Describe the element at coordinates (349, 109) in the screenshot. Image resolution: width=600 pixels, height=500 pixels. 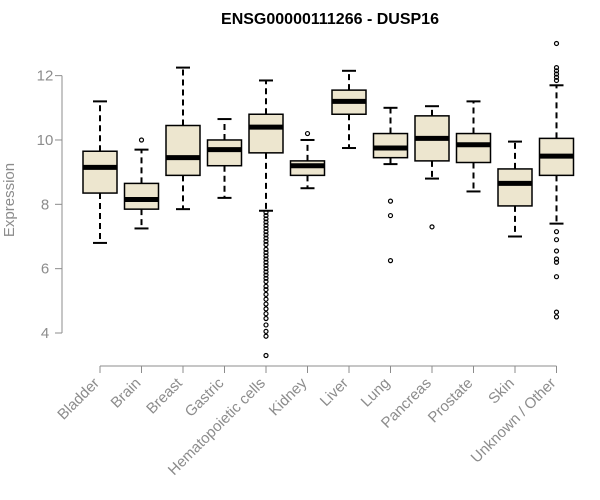
I see `box-liver` at that location.